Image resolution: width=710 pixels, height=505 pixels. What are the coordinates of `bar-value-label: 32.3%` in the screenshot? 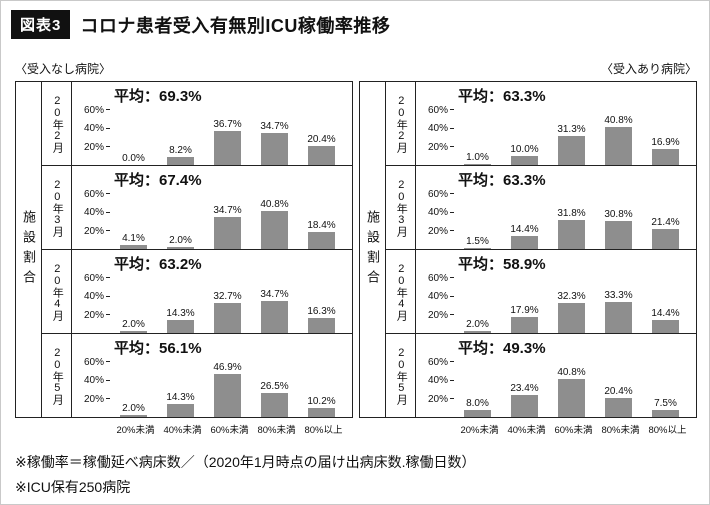 It's located at (571, 297).